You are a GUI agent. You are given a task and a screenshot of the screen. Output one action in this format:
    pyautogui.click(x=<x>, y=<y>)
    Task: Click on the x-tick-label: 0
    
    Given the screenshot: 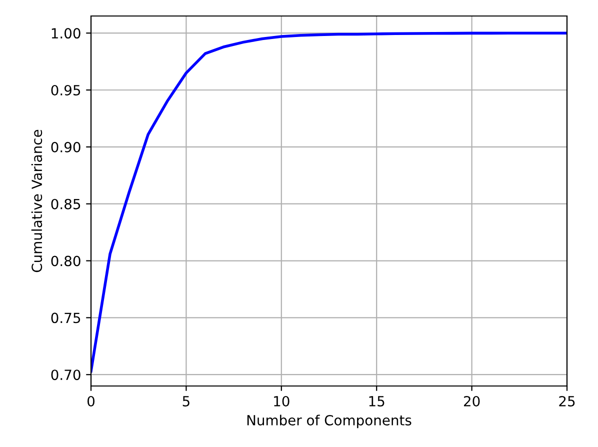 What is the action you would take?
    pyautogui.click(x=90, y=401)
    